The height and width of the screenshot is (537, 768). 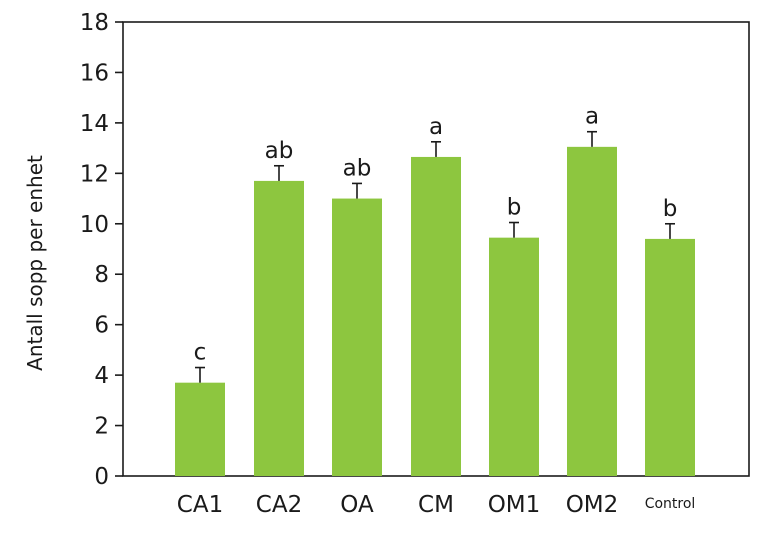 What do you see at coordinates (94, 73) in the screenshot?
I see `y-tick-label: 16` at bounding box center [94, 73].